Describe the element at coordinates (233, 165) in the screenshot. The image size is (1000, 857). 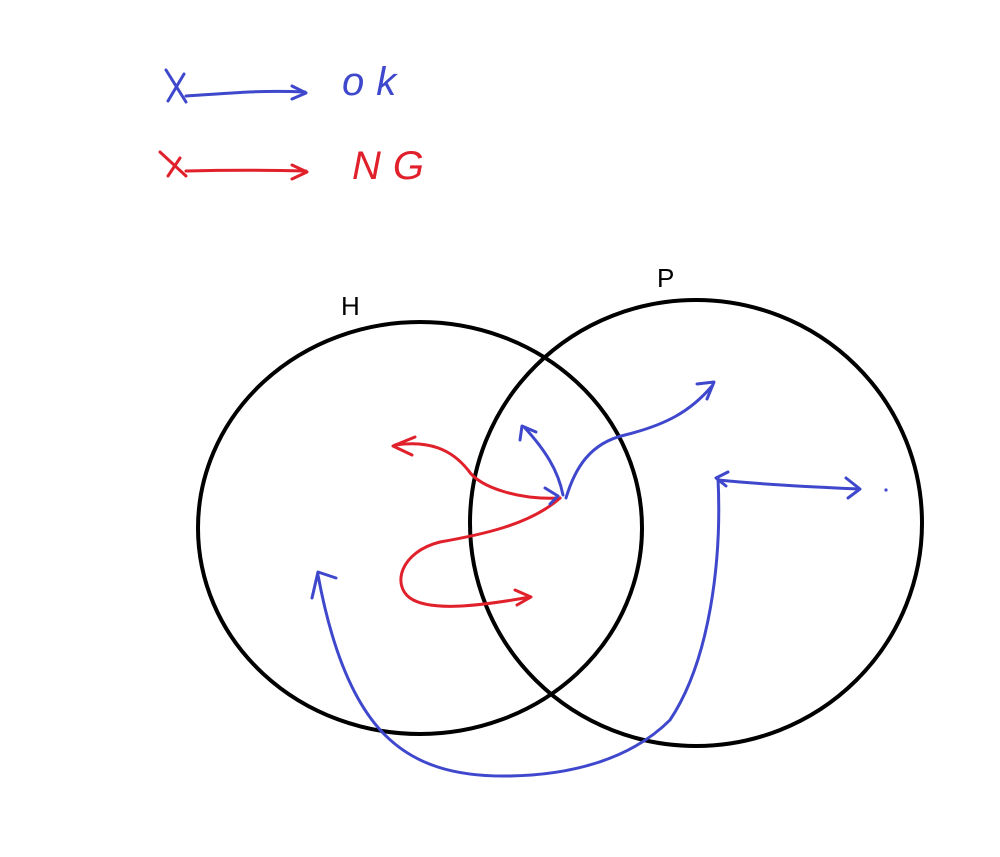
I see `legend-ng-arrow` at that location.